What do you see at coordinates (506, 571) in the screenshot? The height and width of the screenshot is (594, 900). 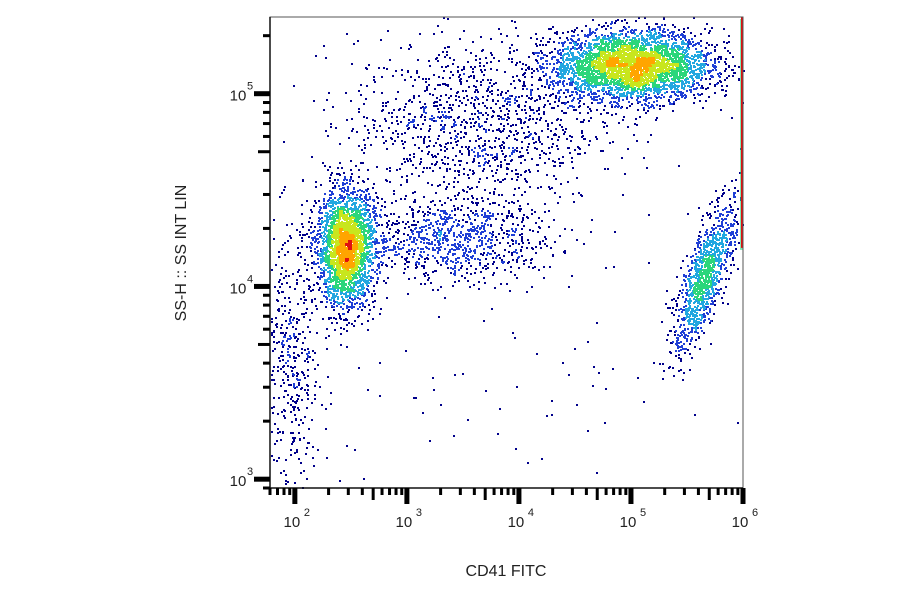 I see `x-axis-title: CD41 FITC` at bounding box center [506, 571].